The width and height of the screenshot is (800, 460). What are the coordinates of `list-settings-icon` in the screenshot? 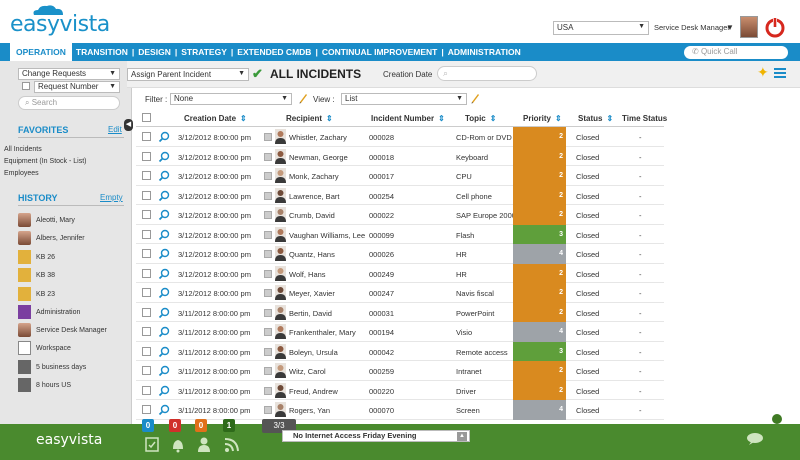 It's located at (780, 73).